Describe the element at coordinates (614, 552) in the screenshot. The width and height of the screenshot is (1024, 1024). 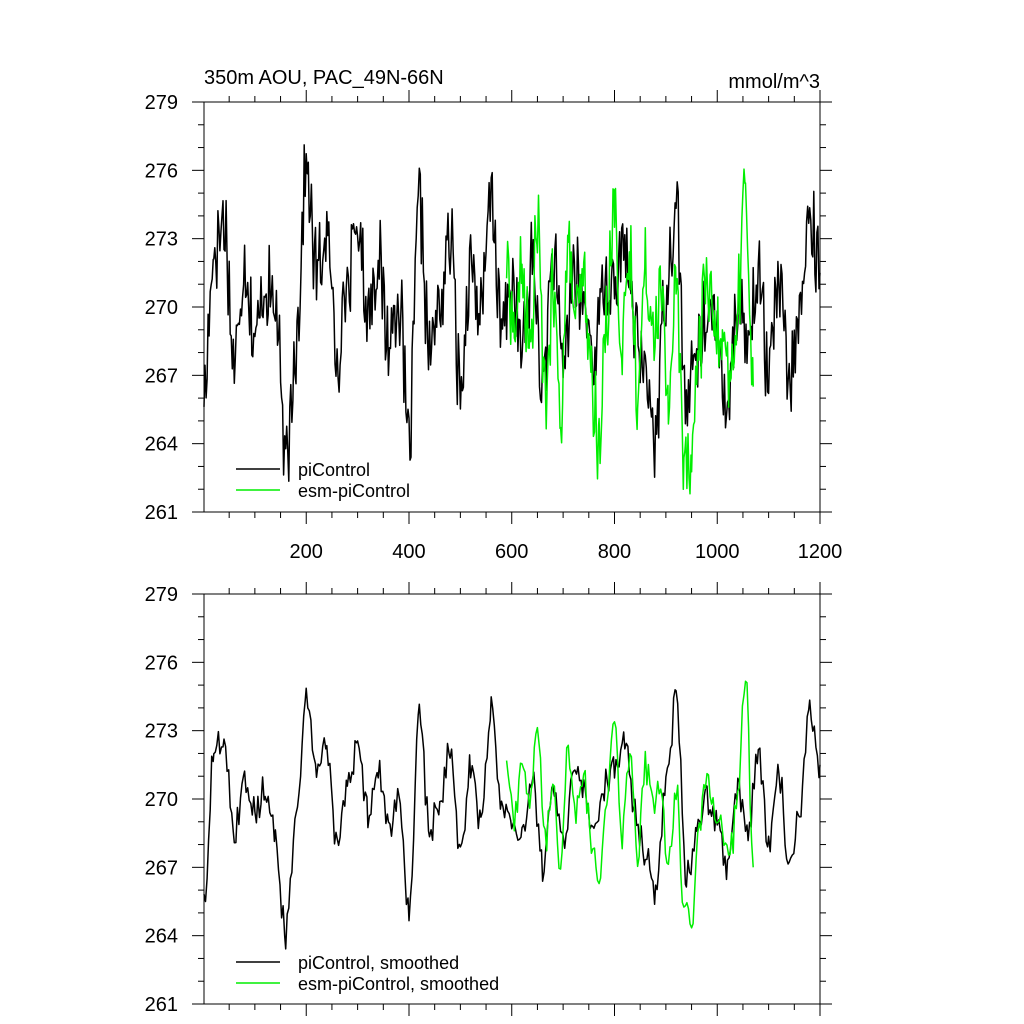
I see `x-tick-label: 800` at that location.